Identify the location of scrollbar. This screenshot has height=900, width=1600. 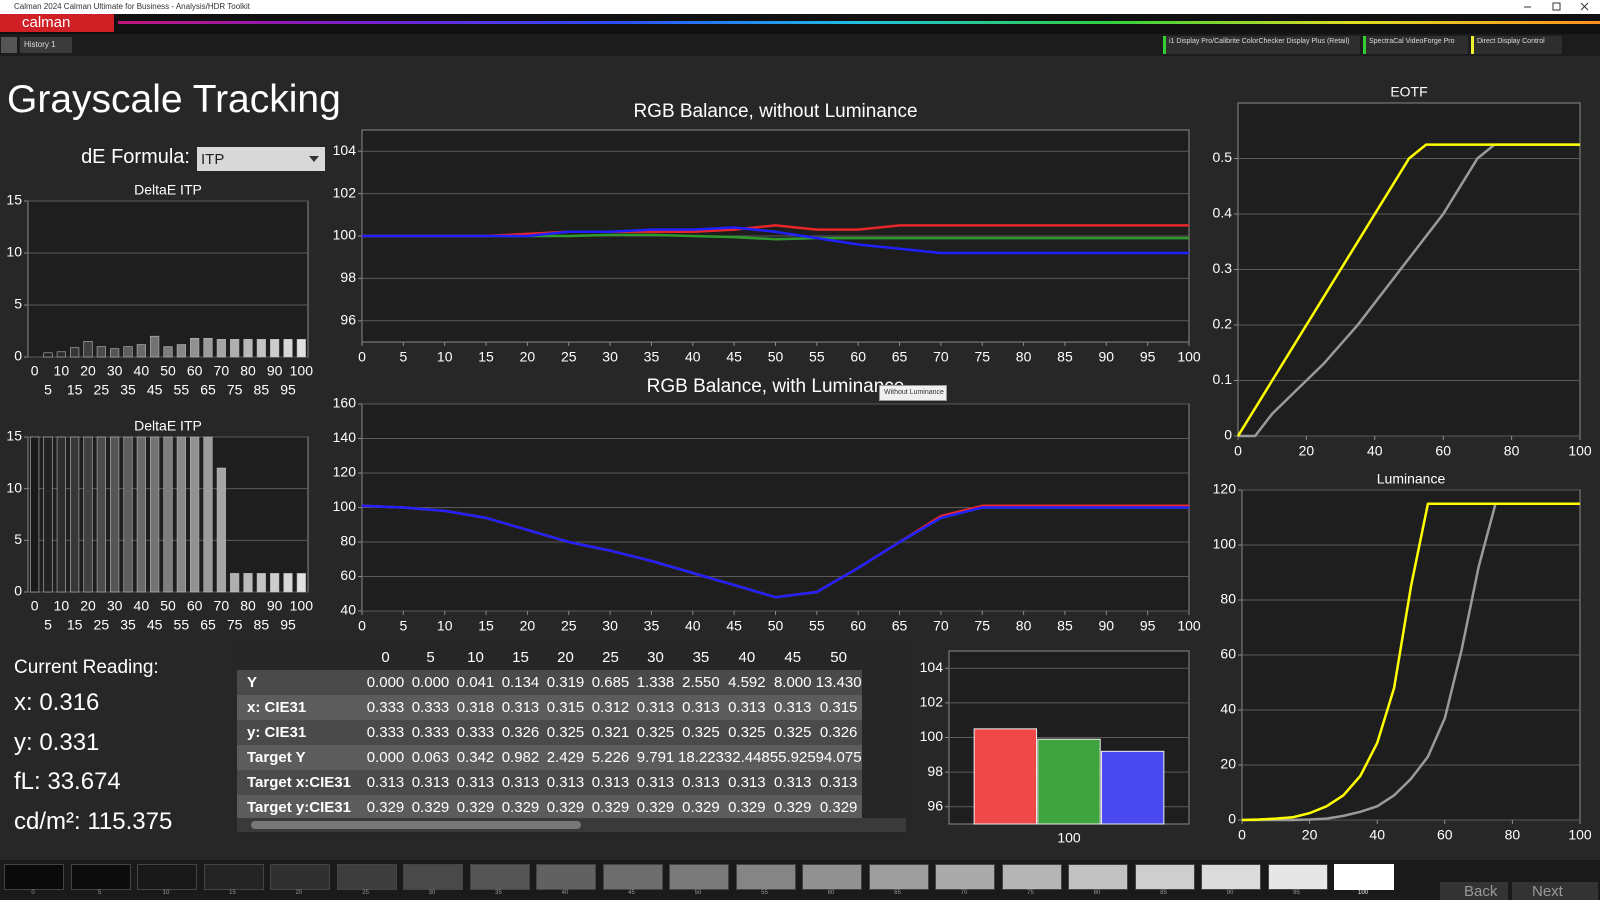
(571, 825).